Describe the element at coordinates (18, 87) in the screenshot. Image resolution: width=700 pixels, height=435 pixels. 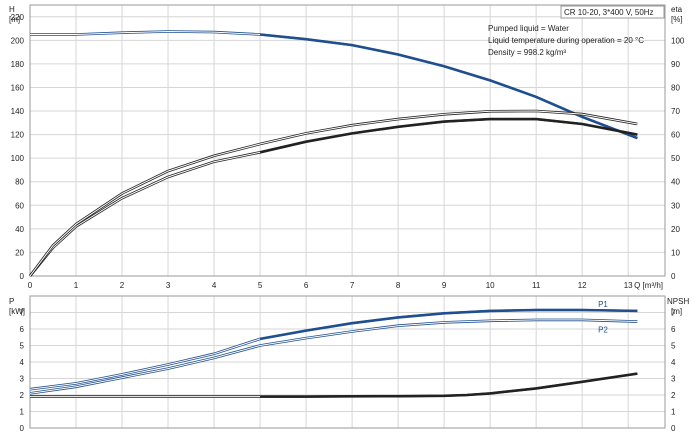
I see `top-left-tick-label: 160` at that location.